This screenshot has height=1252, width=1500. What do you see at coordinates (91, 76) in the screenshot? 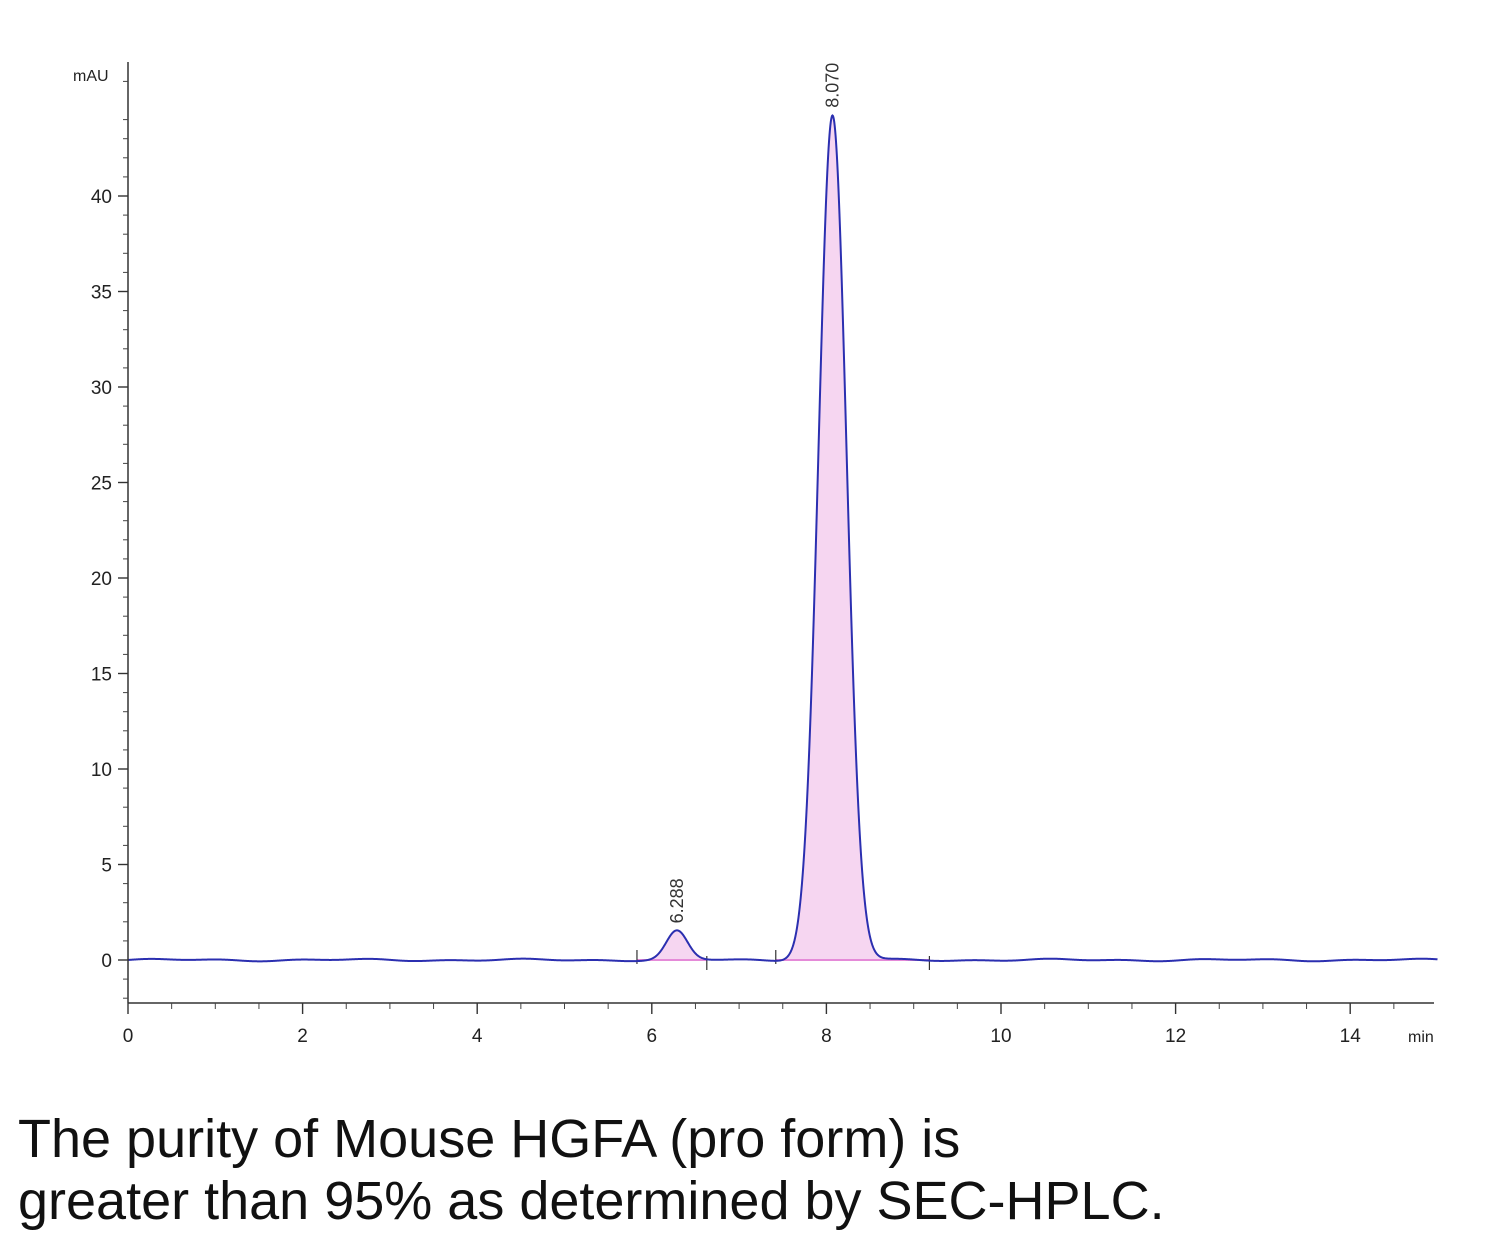
I see `y-axis-unit-label: mAU` at bounding box center [91, 76].